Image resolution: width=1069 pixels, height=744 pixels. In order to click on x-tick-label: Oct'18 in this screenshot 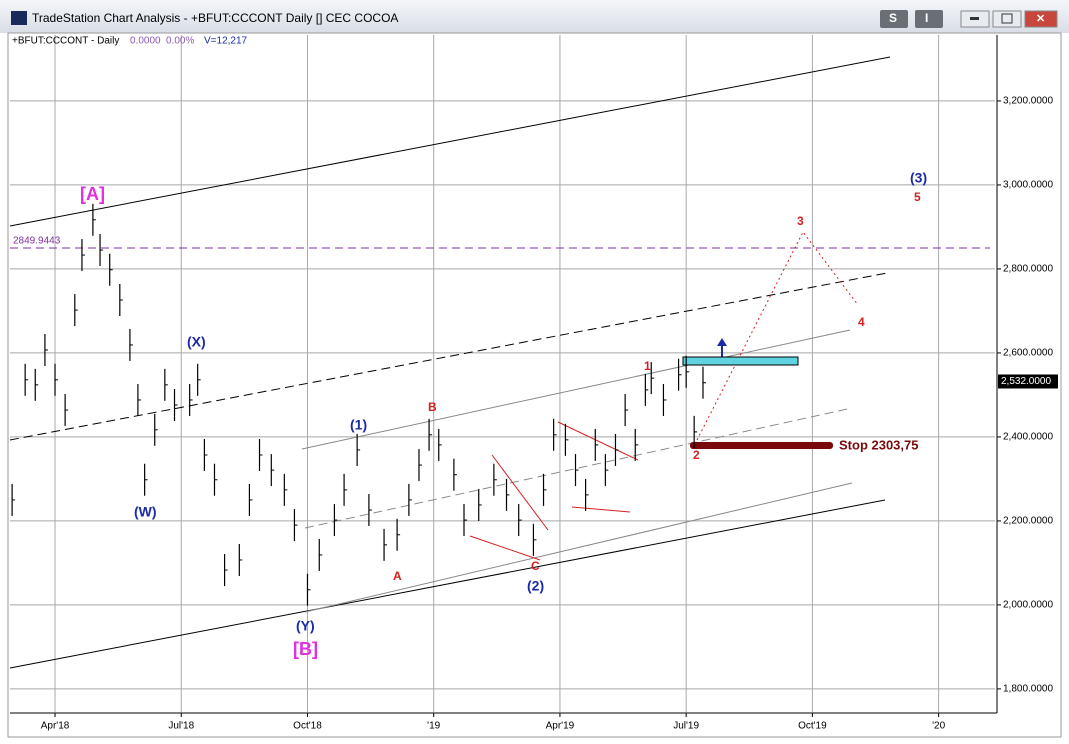, I will do `click(307, 726)`.